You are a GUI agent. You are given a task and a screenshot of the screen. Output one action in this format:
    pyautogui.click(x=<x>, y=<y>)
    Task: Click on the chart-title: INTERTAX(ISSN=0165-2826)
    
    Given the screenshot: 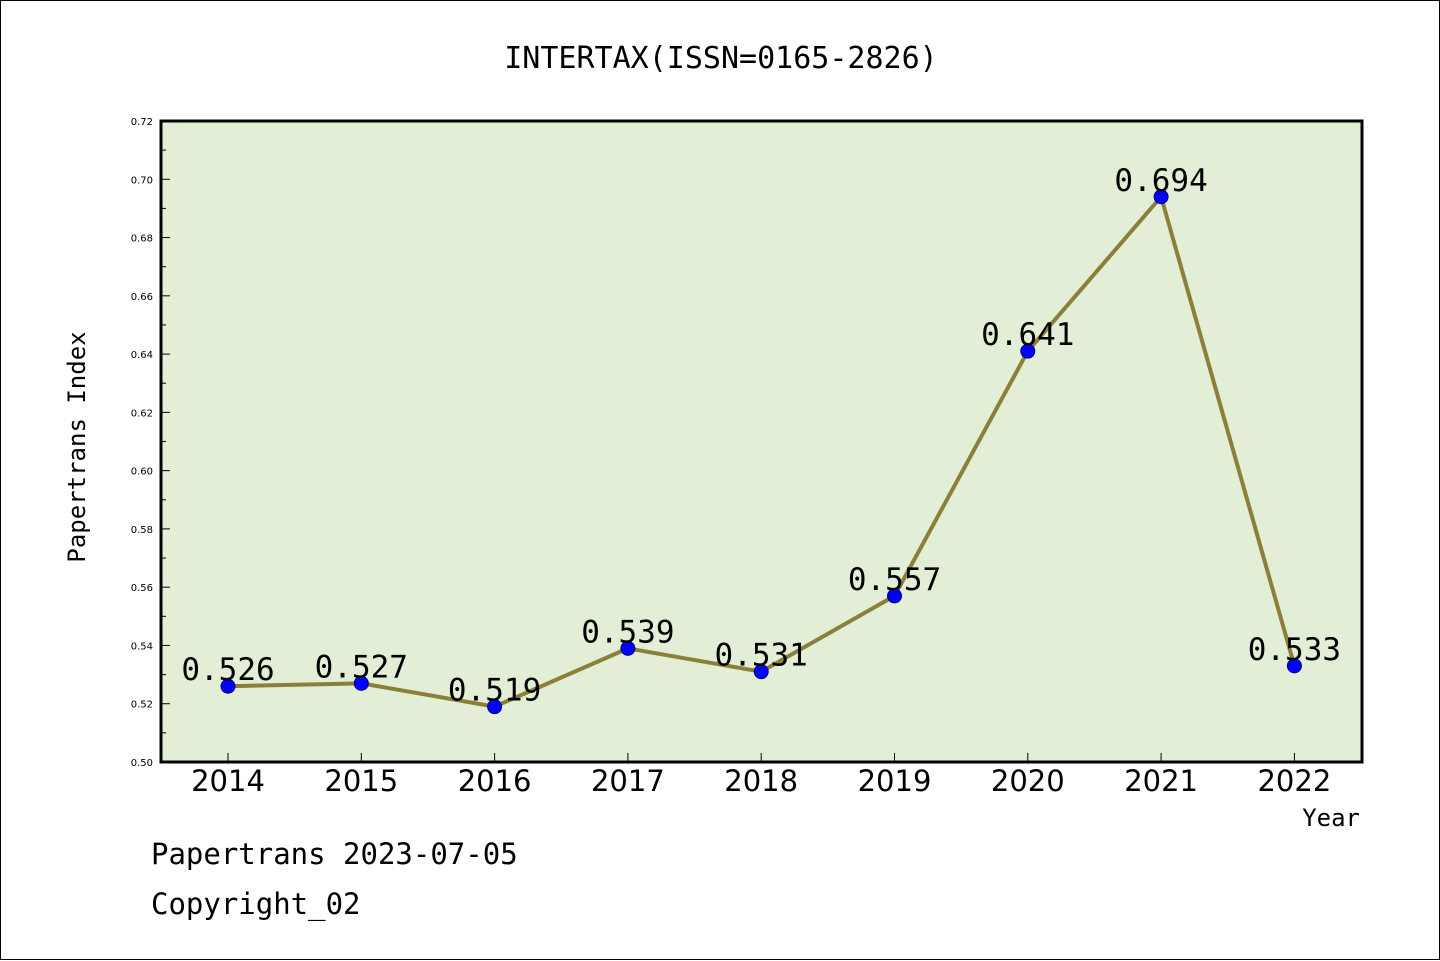 What is the action you would take?
    pyautogui.click(x=720, y=58)
    